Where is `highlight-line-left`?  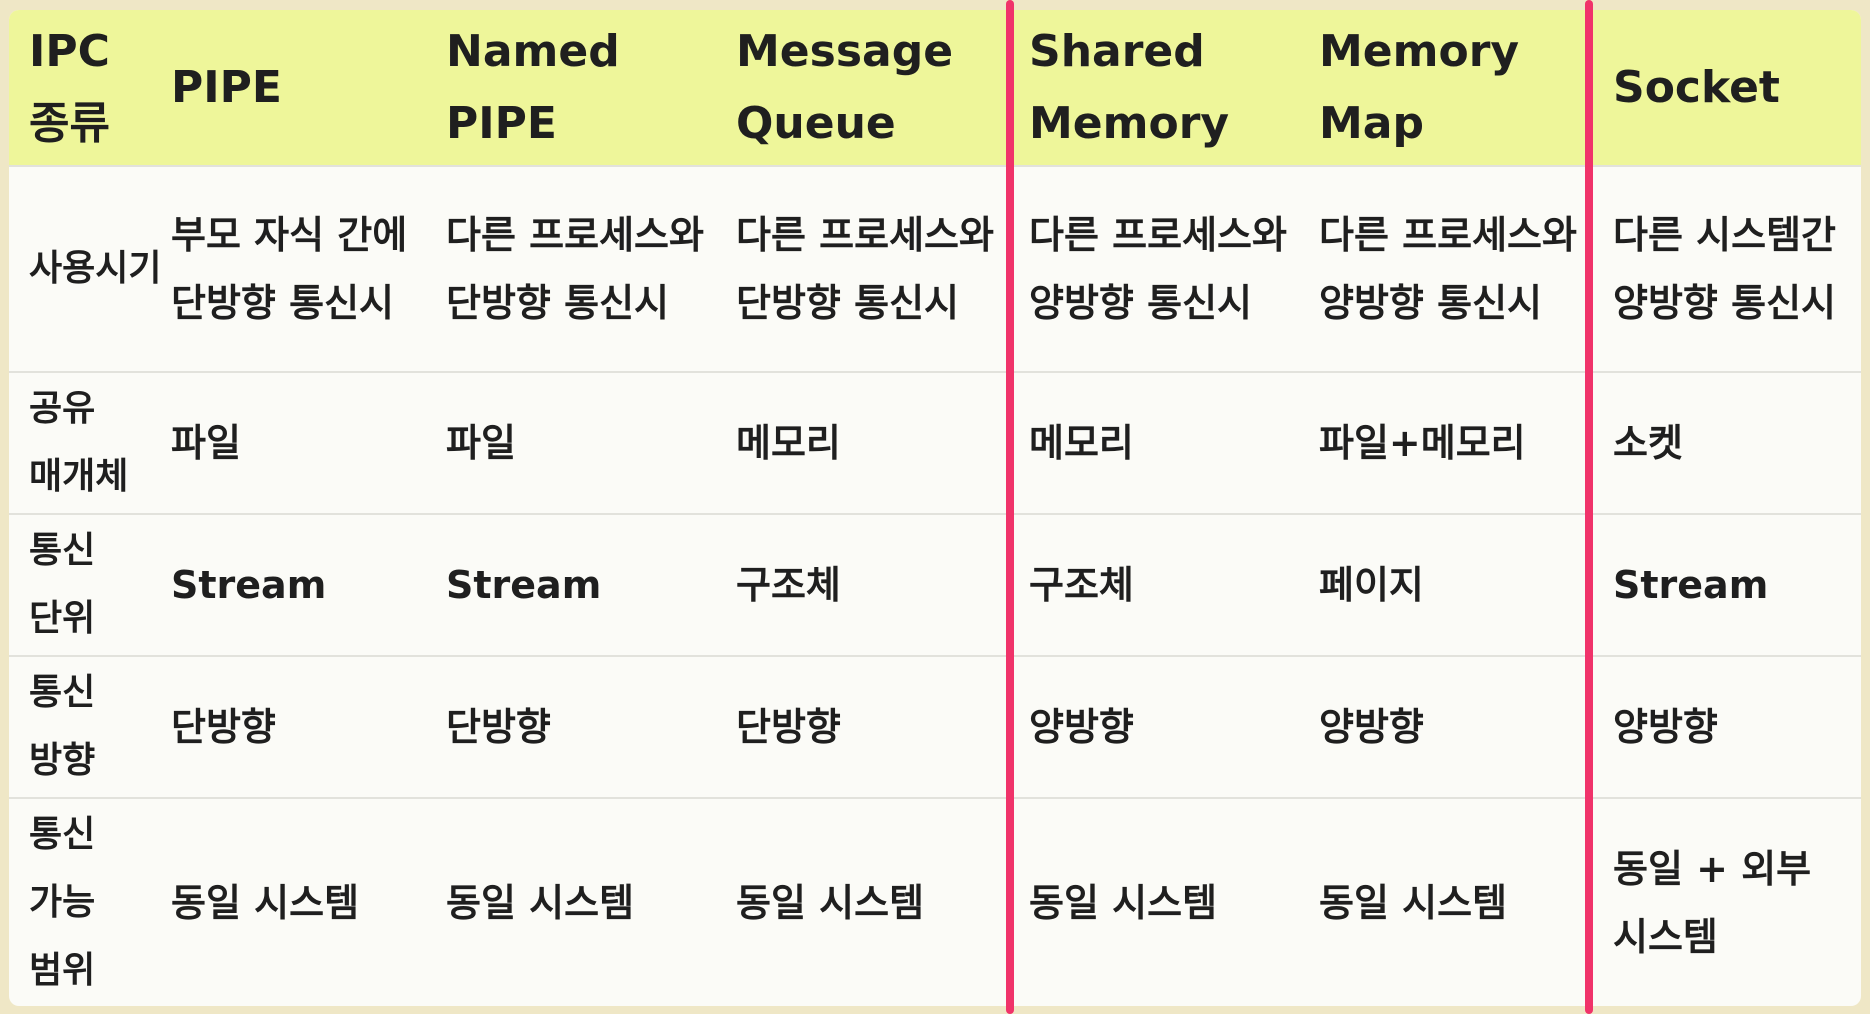
highlight-line-left is located at coordinates (1010, 507).